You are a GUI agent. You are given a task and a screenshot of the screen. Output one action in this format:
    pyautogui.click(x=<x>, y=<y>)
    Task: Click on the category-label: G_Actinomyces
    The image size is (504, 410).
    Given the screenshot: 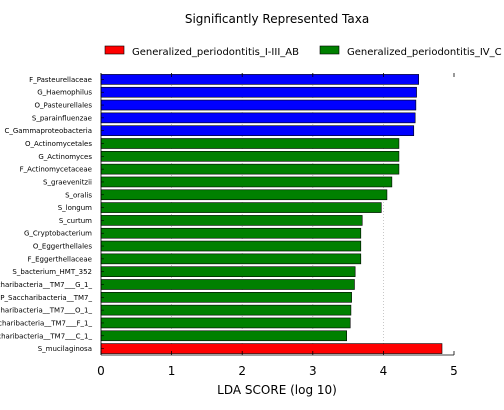 What is the action you would take?
    pyautogui.click(x=65, y=157)
    